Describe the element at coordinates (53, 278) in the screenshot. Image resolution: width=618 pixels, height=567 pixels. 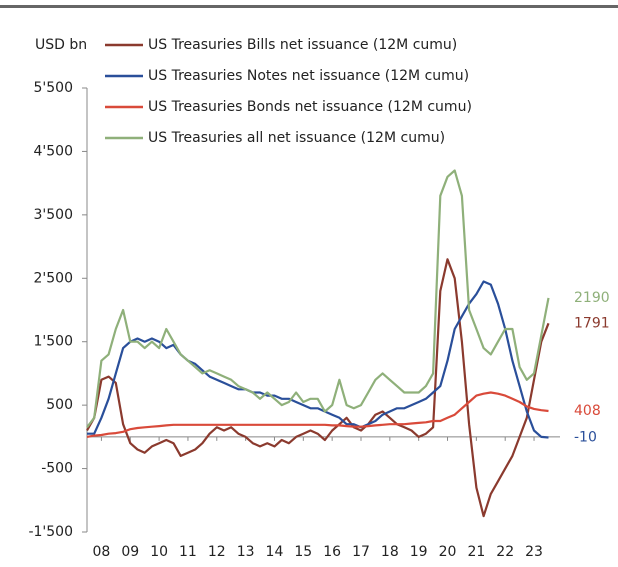
I see `y-tick-label: 2'500` at that location.